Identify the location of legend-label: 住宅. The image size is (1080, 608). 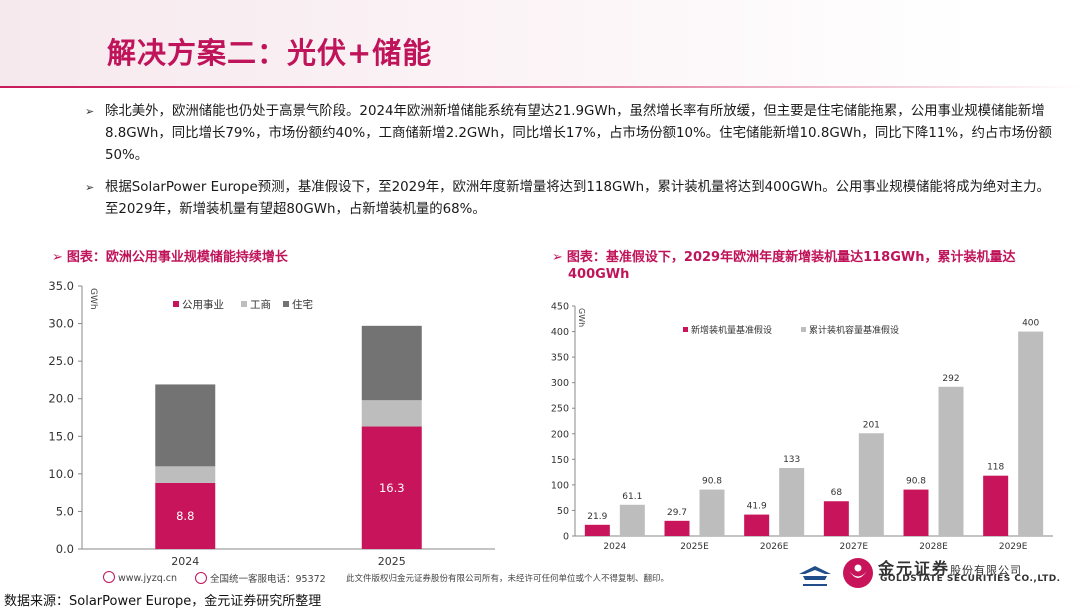
(302, 304).